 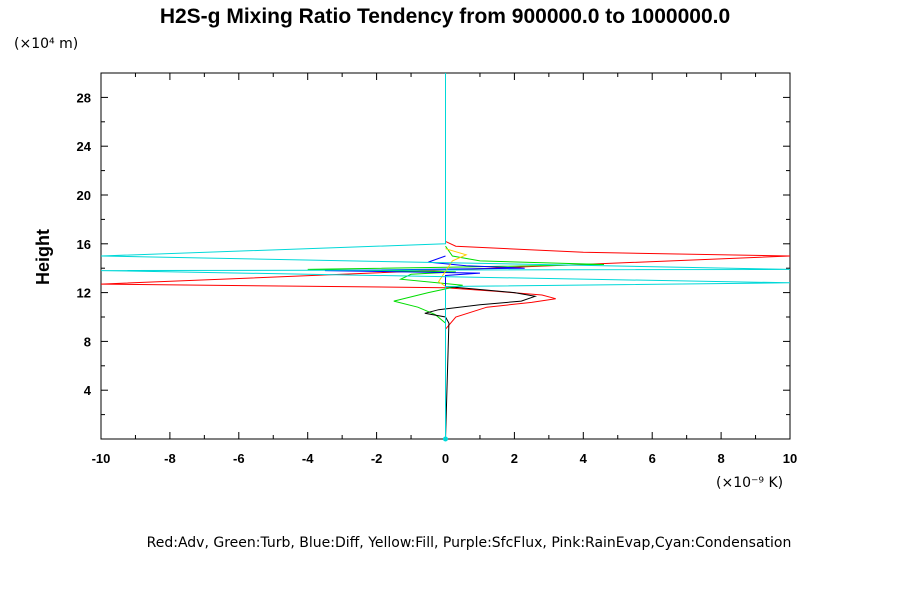 What do you see at coordinates (377, 458) in the screenshot?
I see `x-tick-label: -2` at bounding box center [377, 458].